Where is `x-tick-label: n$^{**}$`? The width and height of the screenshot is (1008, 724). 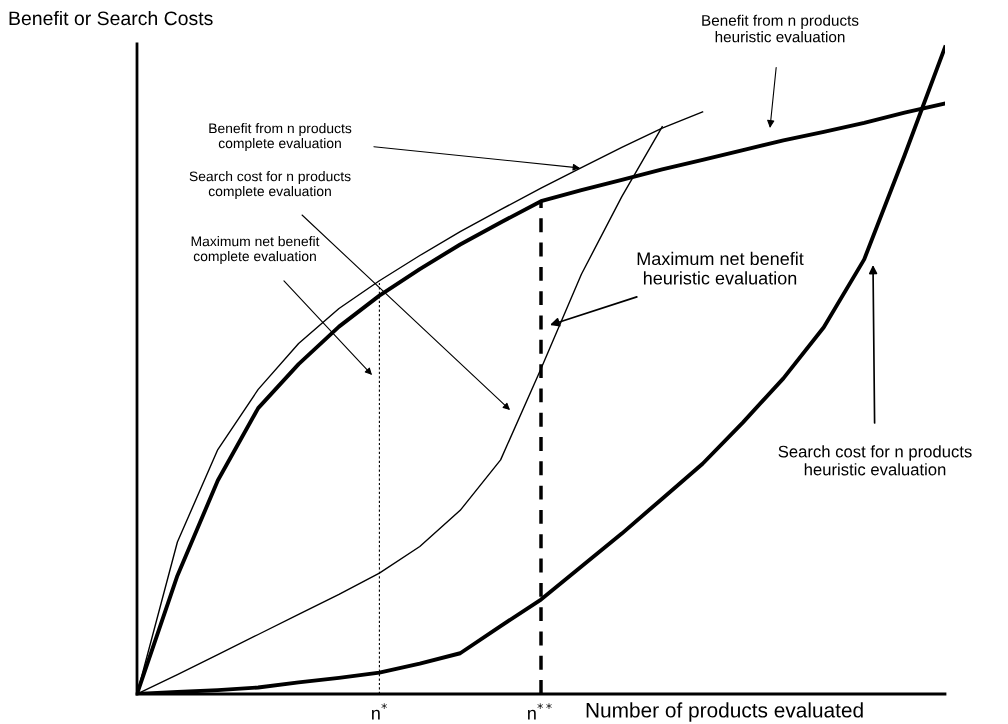 x-tick-label: n$^{**}$ is located at coordinates (540, 711).